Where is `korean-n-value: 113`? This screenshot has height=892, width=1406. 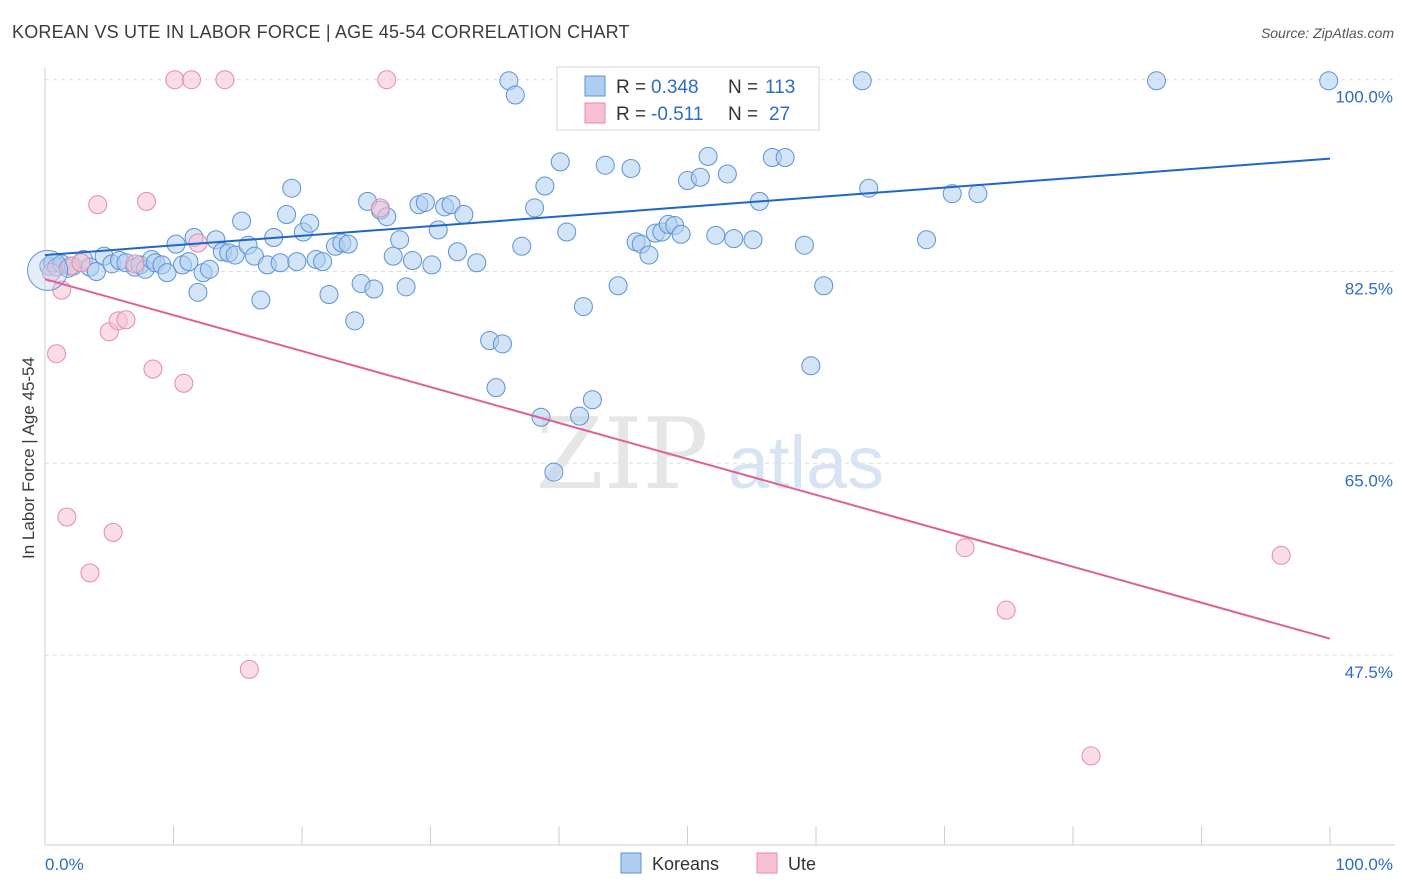
korean-n-value: 113 is located at coordinates (780, 87).